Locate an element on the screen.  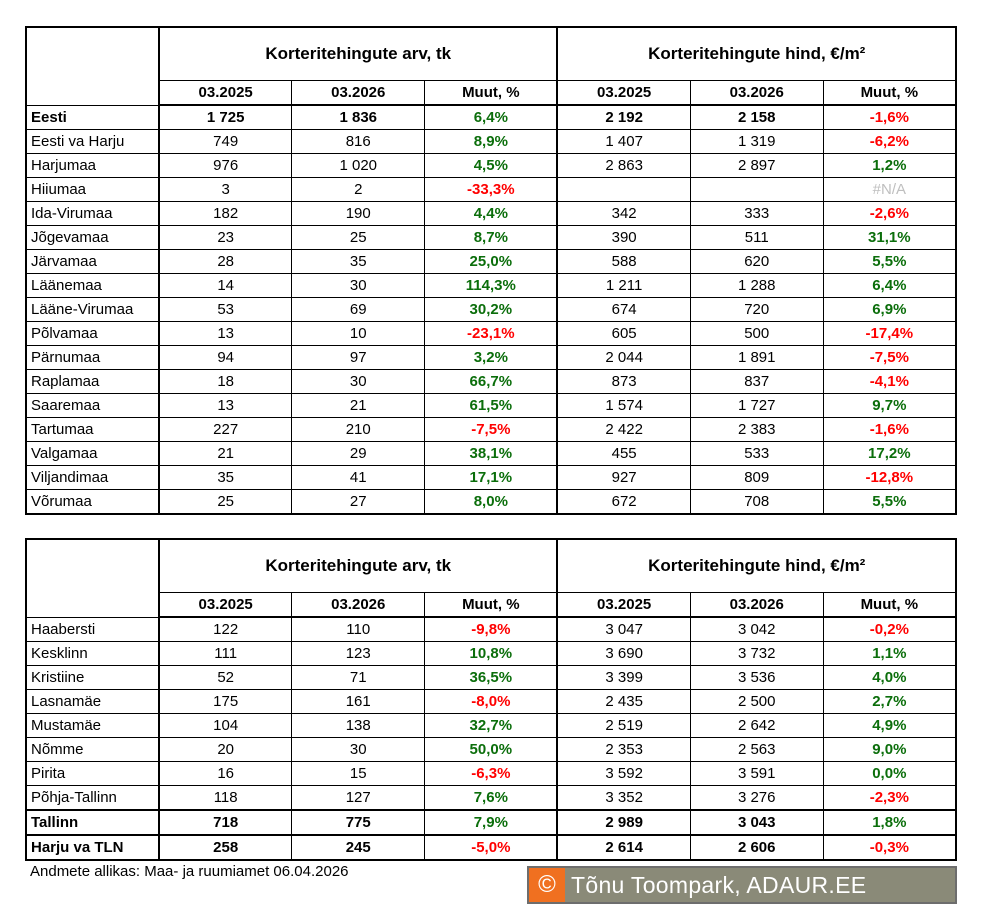
header-transaction-price: Korteritehingute hind, €/m² is located at coordinates (756, 53).